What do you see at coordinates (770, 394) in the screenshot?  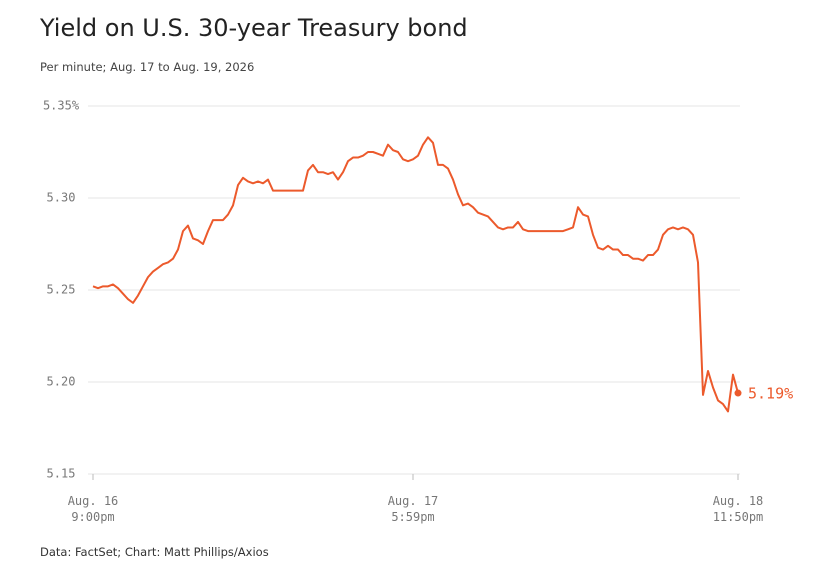 I see `value-label: 5.19%` at bounding box center [770, 394].